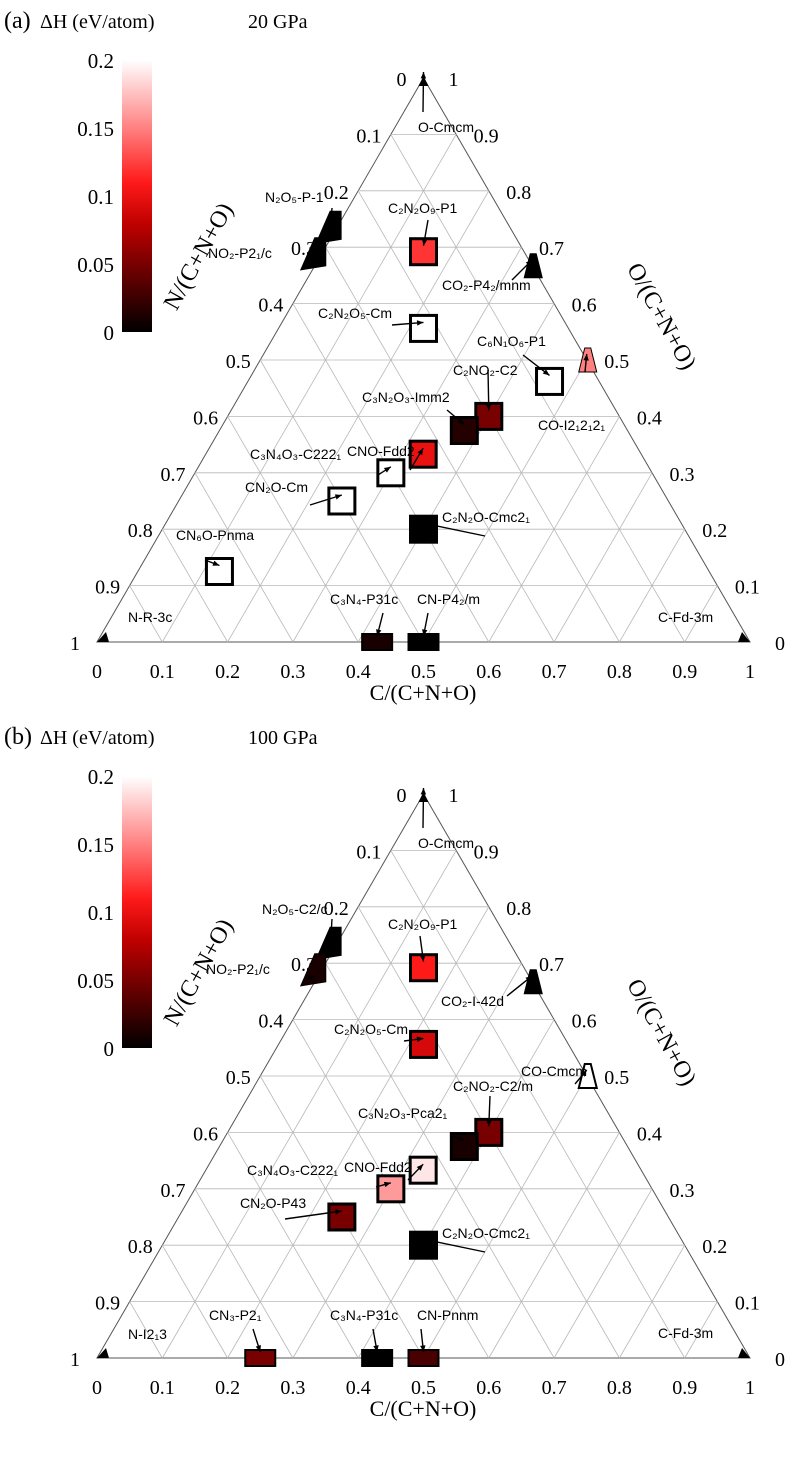 The image size is (788, 1458). What do you see at coordinates (292, 1388) in the screenshot?
I see `bottom-tick-label: 0.3` at bounding box center [292, 1388].